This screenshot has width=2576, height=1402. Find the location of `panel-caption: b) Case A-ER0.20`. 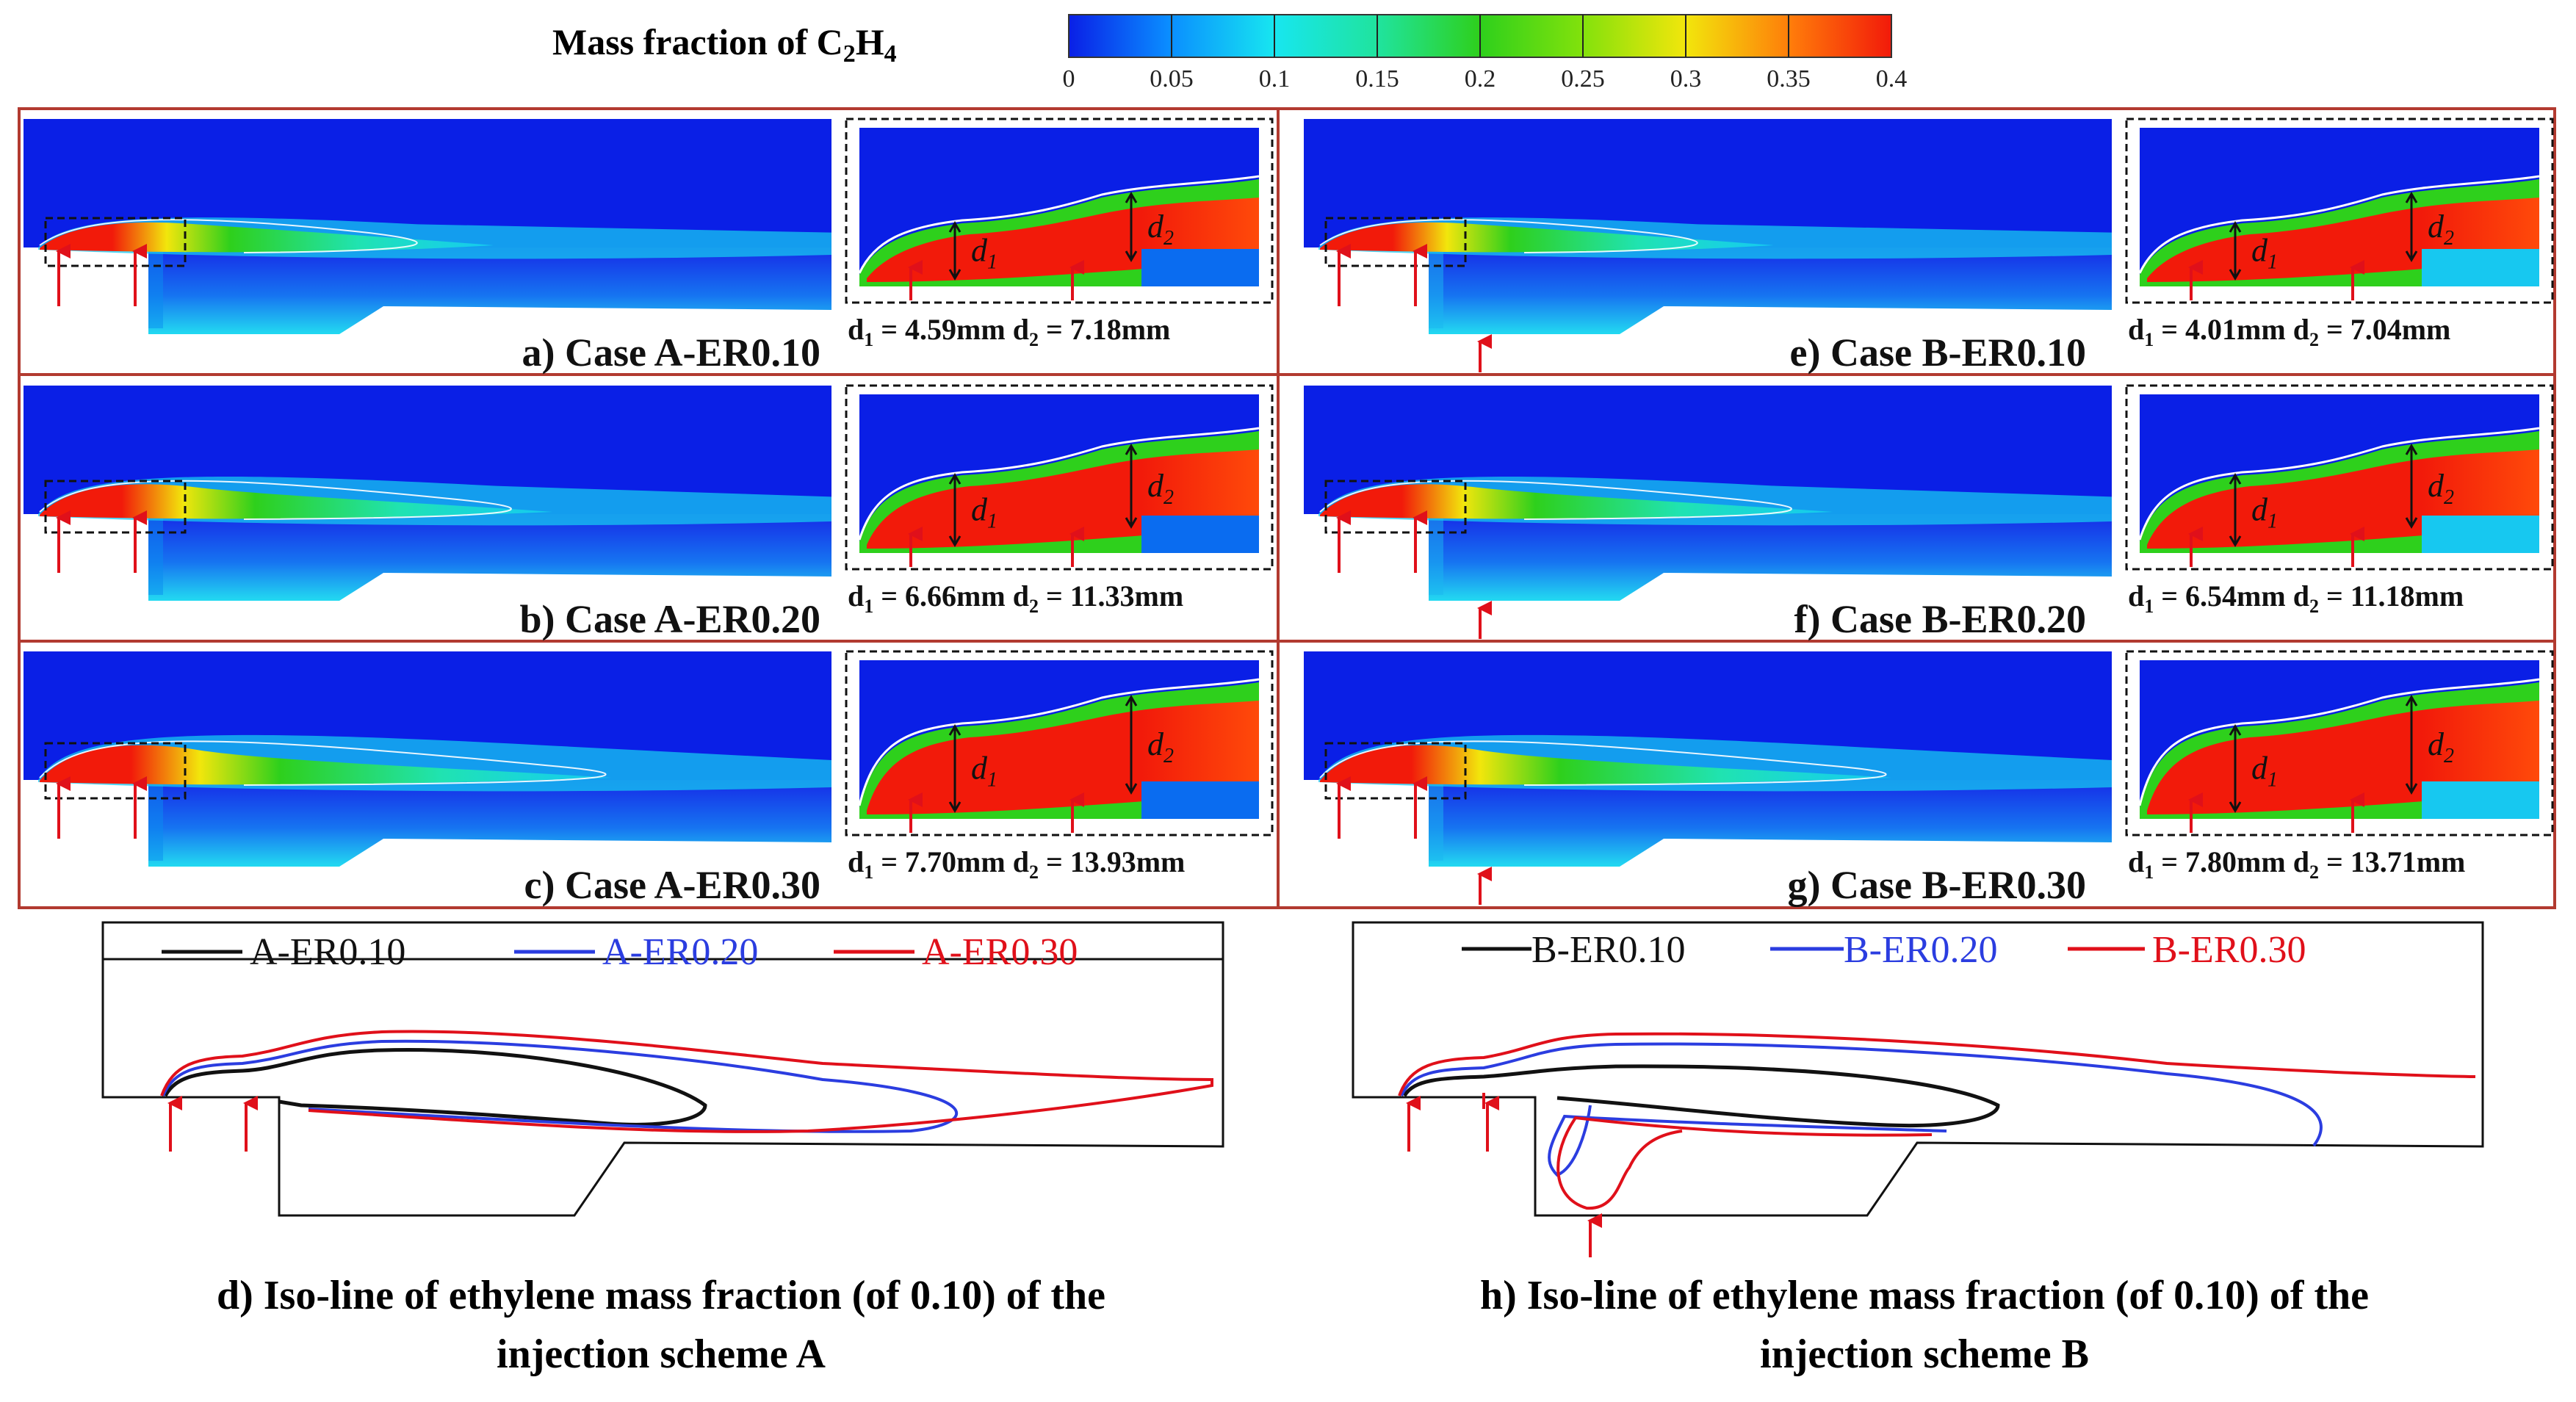

panel-caption: b) Case A-ER0.20 is located at coordinates (669, 619).